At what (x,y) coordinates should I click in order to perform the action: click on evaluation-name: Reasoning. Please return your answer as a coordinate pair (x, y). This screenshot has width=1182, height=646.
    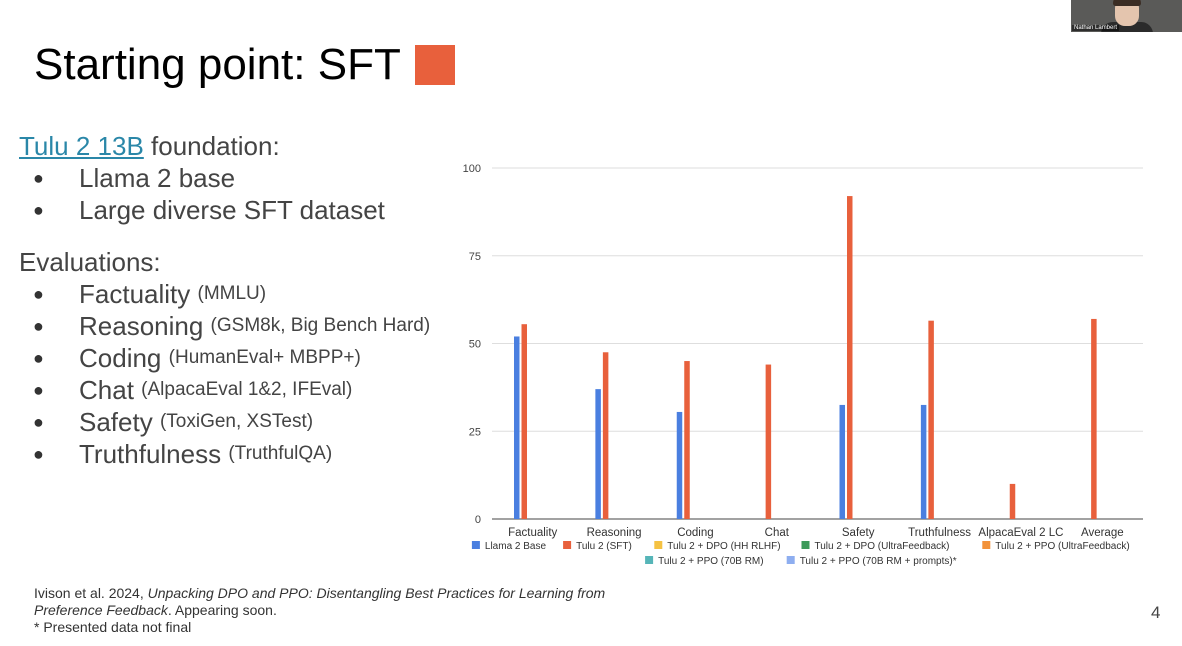
    Looking at the image, I should click on (141, 326).